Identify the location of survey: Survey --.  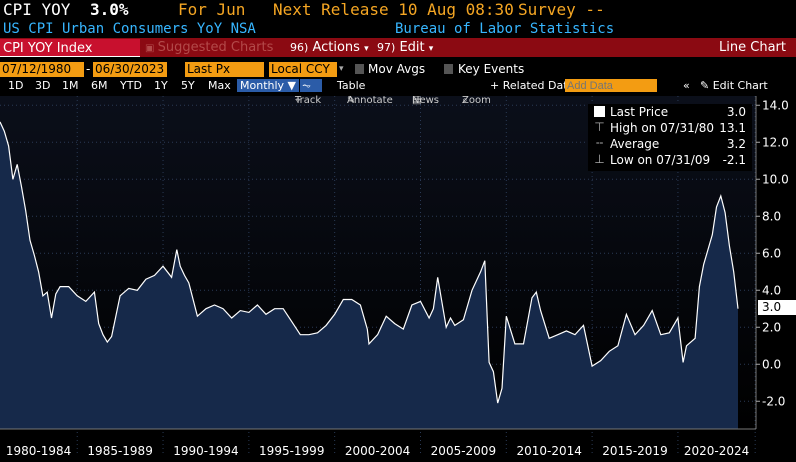
(561, 9).